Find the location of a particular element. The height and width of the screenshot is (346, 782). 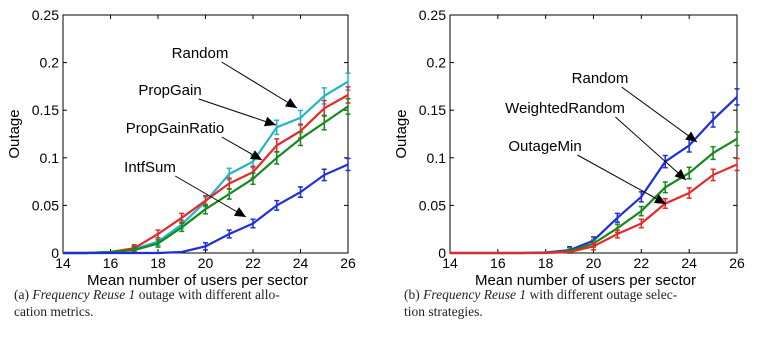

ytick-label-a-3: 0.15 is located at coordinates (45, 110).